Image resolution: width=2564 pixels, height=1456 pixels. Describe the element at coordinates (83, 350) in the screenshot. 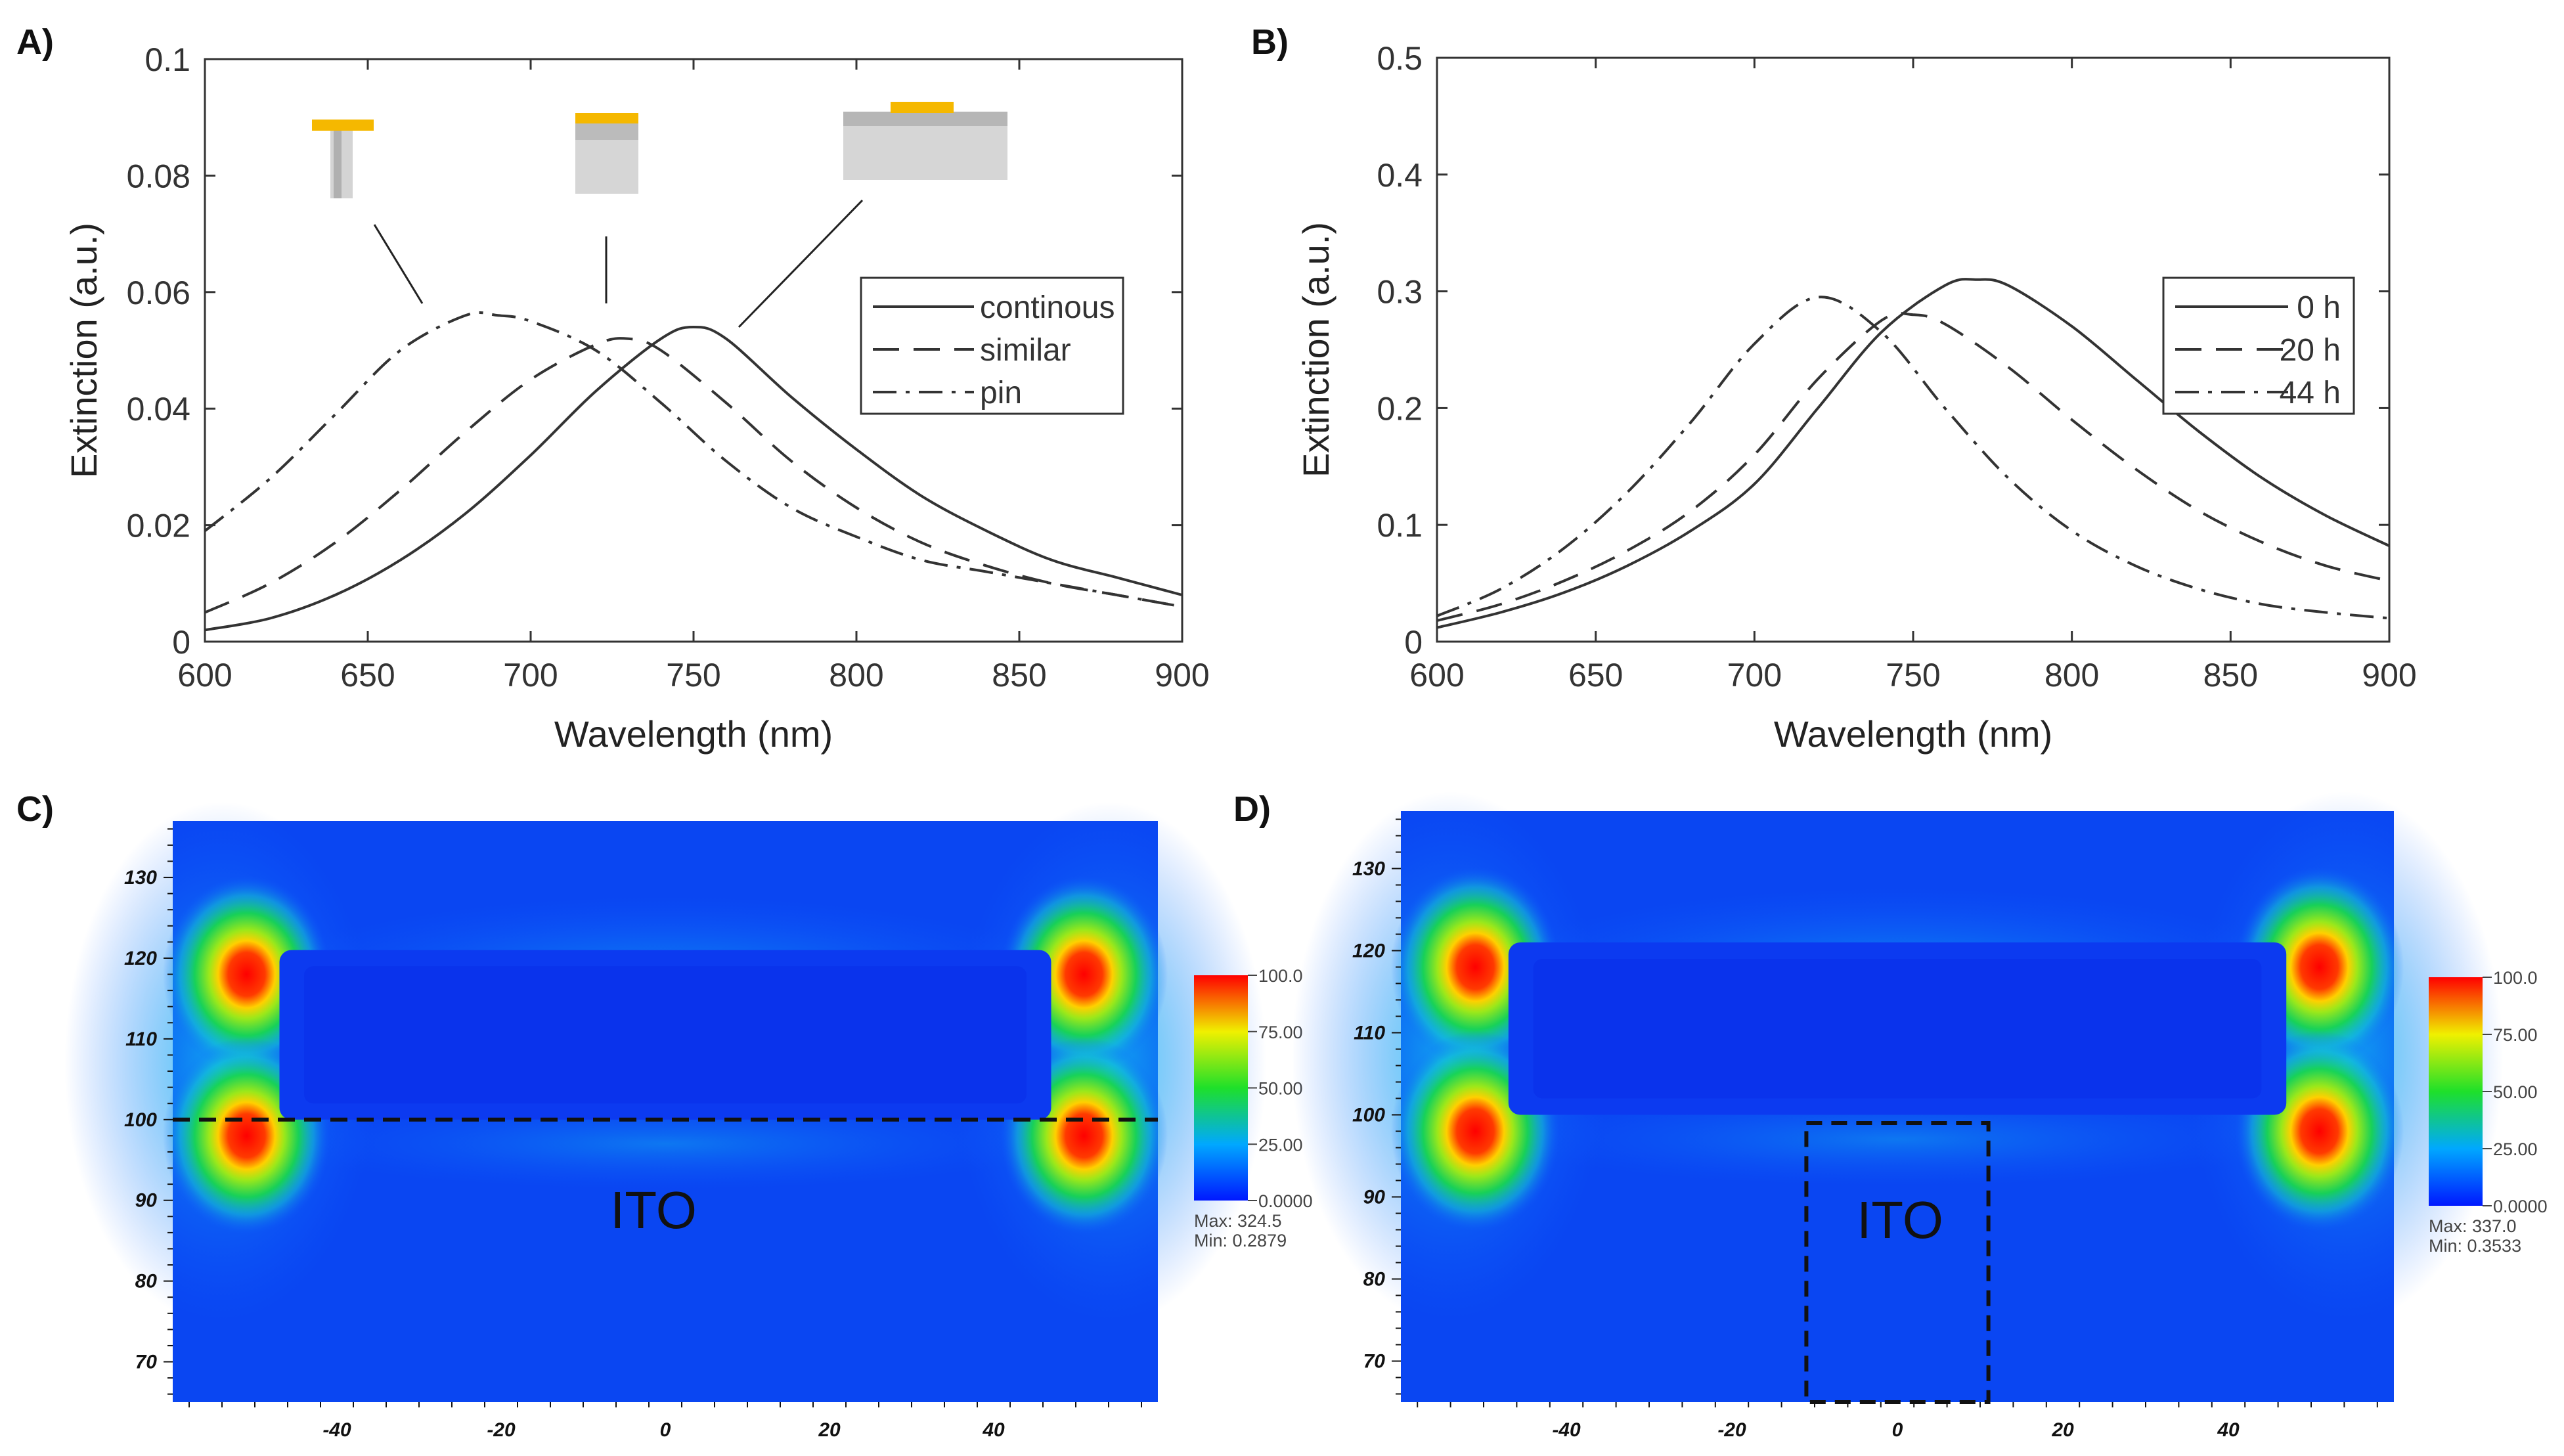

I see `y-axis-label: Extinction (a.u.)` at that location.